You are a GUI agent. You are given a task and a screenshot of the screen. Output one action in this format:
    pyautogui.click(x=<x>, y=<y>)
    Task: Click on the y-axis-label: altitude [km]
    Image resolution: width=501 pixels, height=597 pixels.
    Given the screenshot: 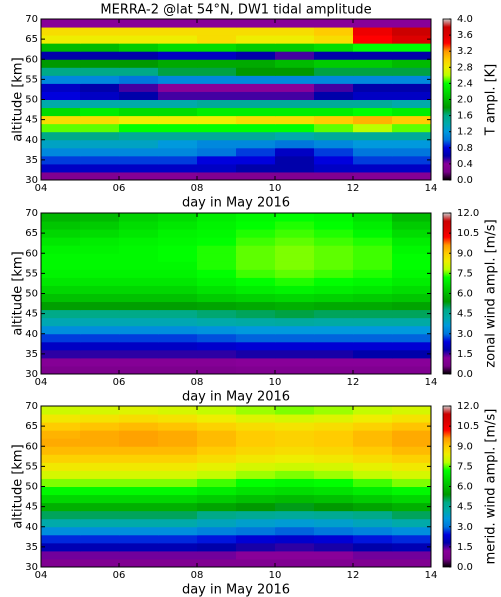 What is the action you would take?
    pyautogui.click(x=18, y=99)
    